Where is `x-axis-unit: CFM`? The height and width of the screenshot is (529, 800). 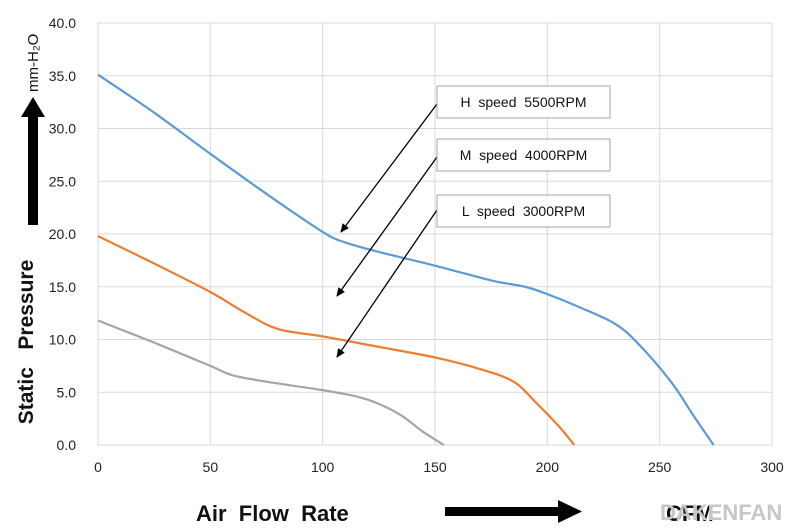 x-axis-unit: CFM is located at coordinates (690, 513).